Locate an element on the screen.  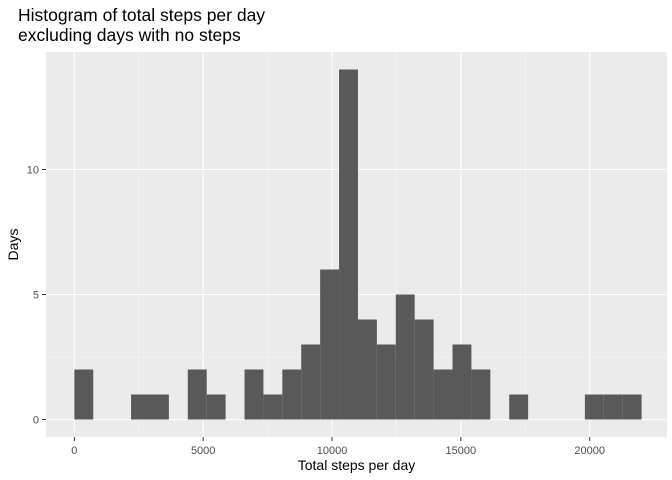
x-tick-label: 5000 is located at coordinates (203, 451).